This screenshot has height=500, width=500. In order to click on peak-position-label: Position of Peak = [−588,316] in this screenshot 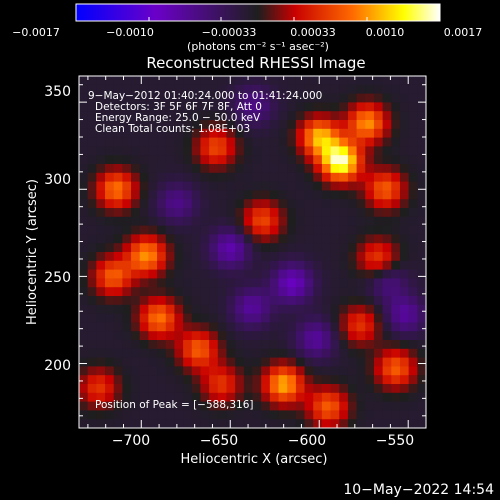, I will do `click(174, 405)`.